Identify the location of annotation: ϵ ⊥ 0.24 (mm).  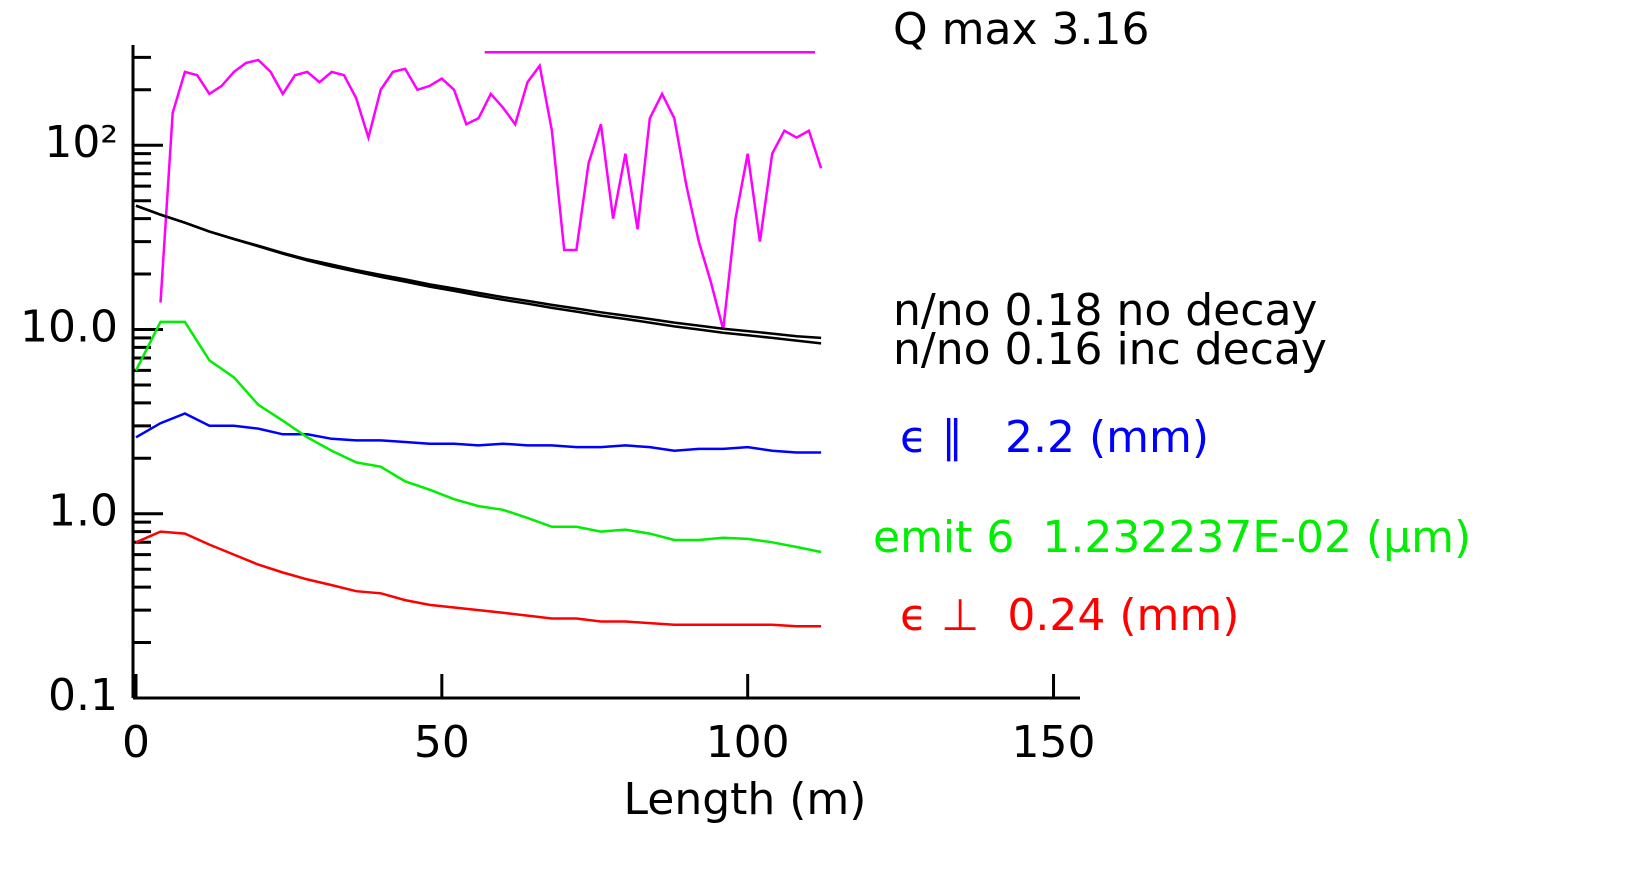
(1069, 615).